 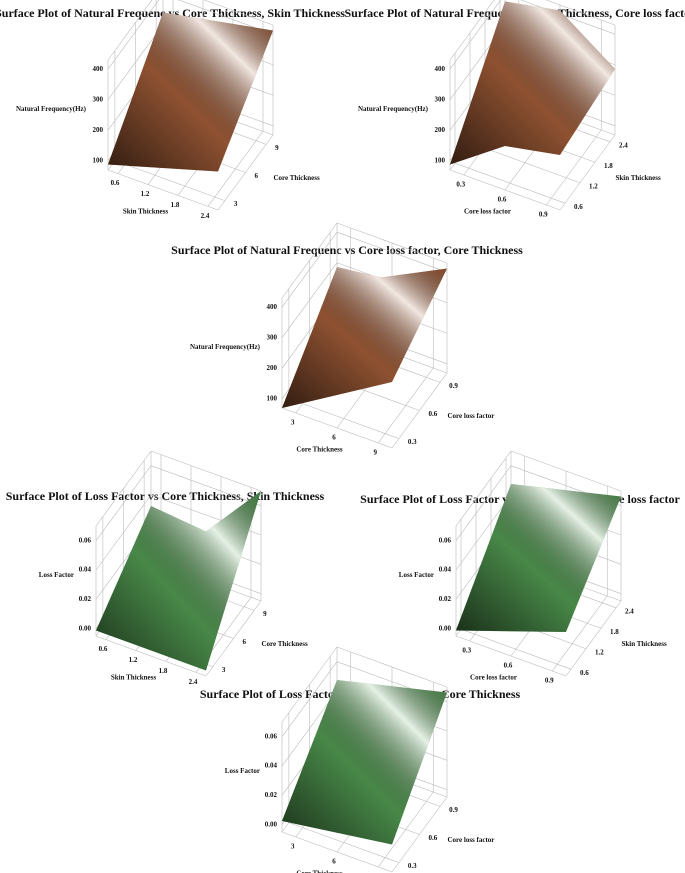 I want to click on y-tick-label: 1.8, so click(x=608, y=166).